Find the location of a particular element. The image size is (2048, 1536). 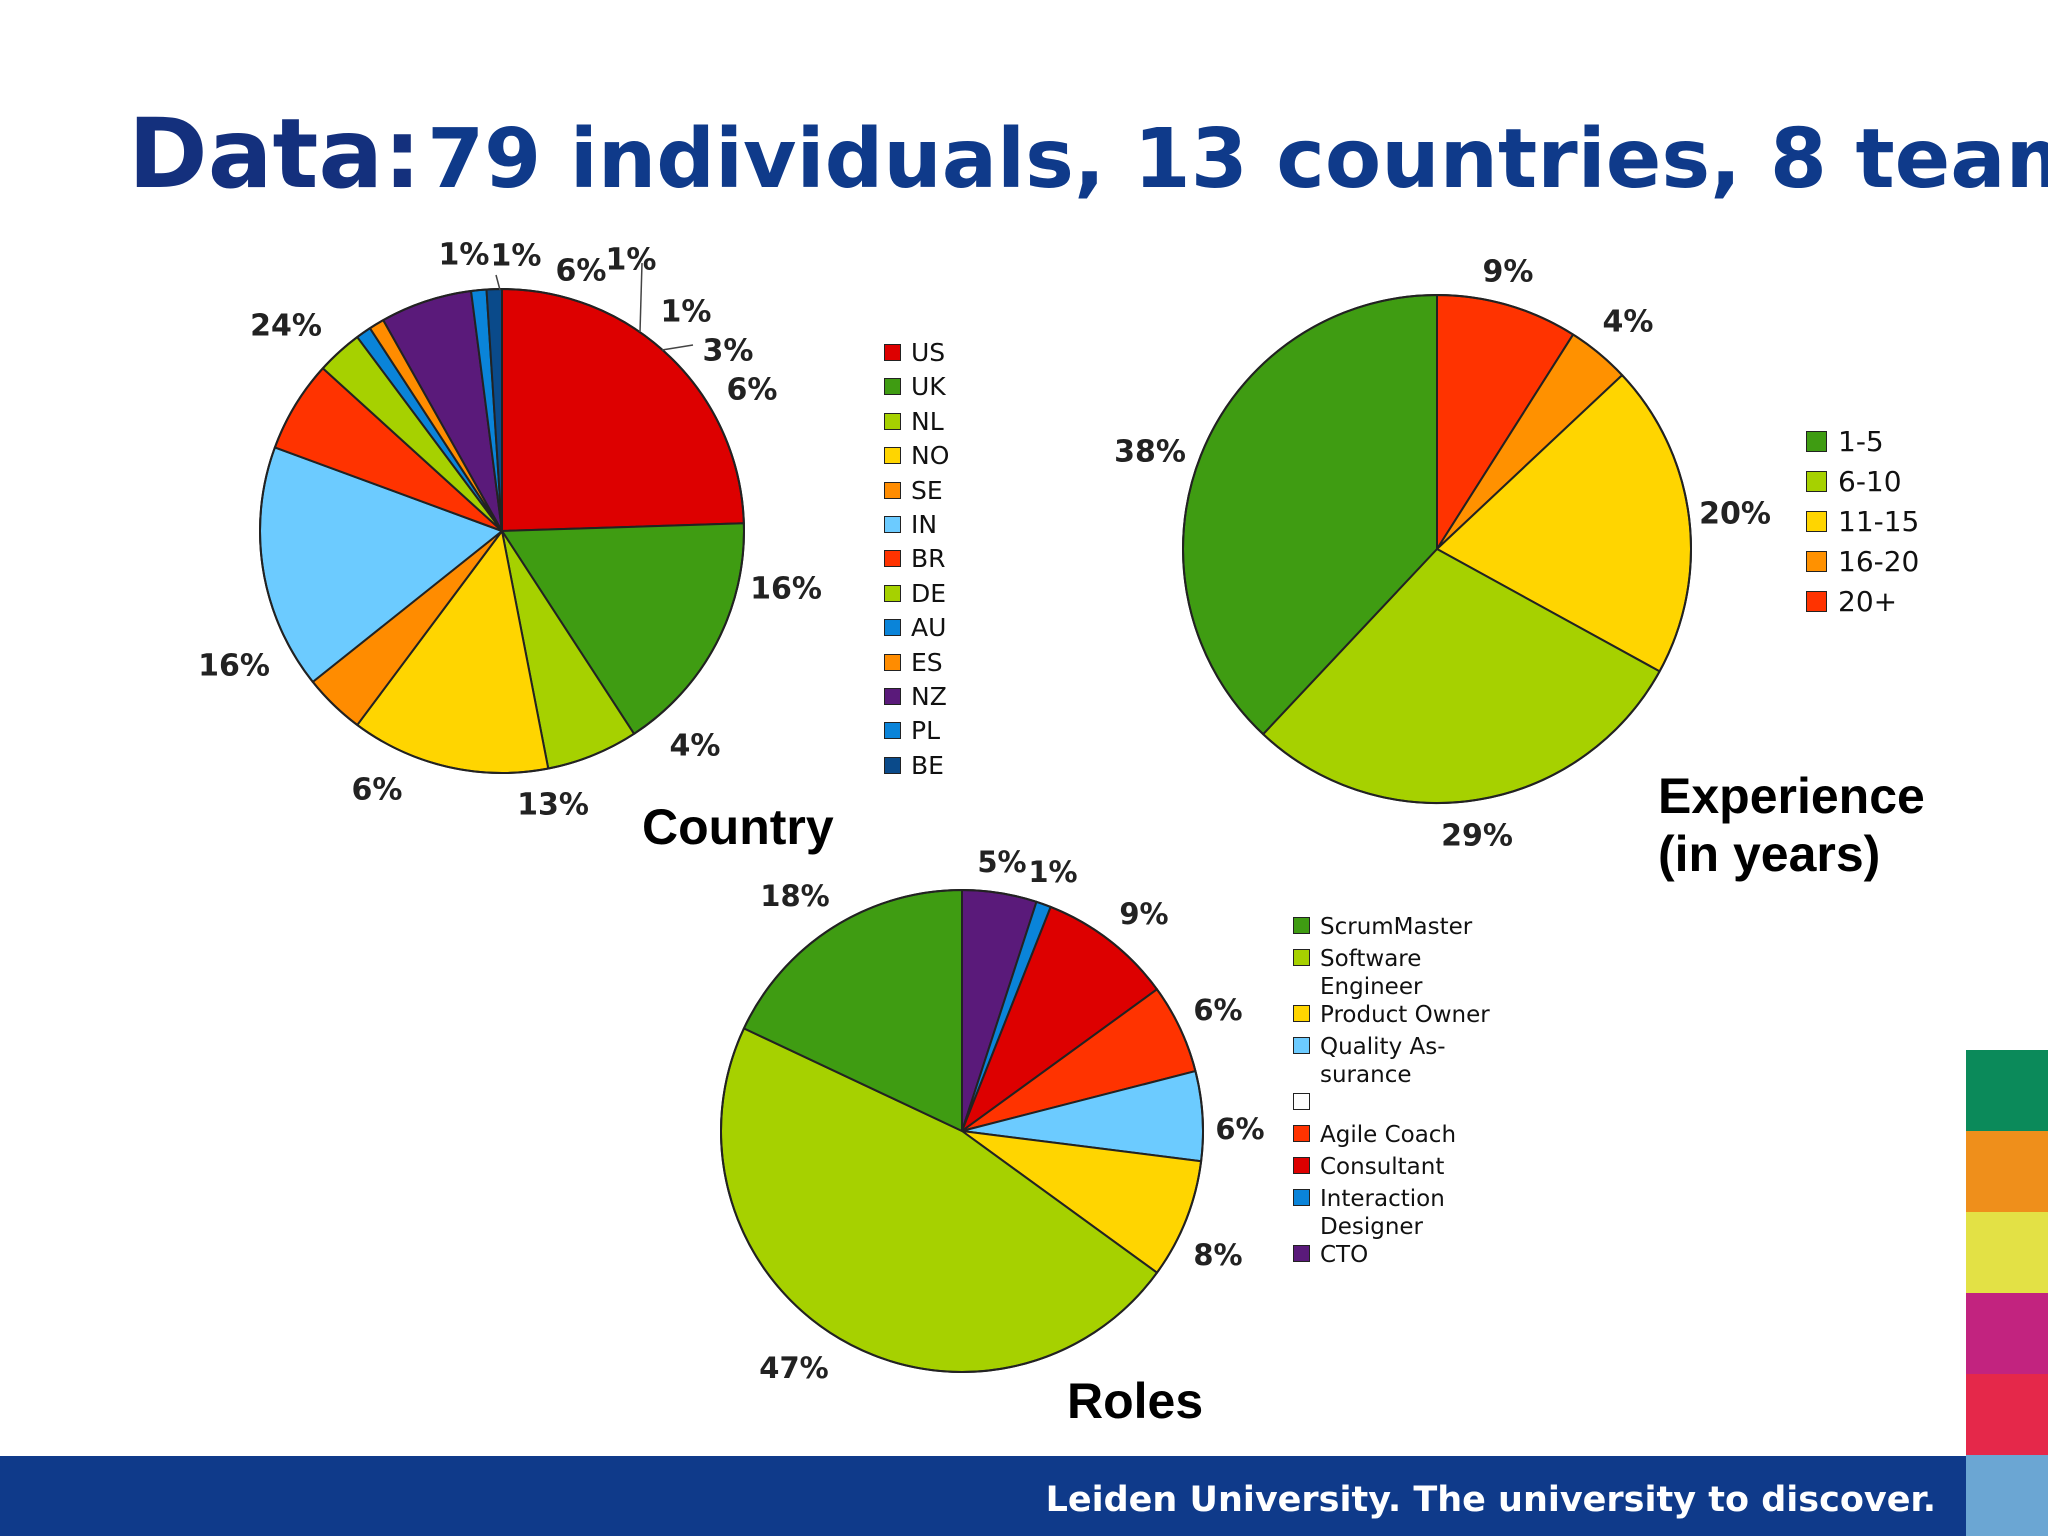

legend-item: NL is located at coordinates (916, 424).